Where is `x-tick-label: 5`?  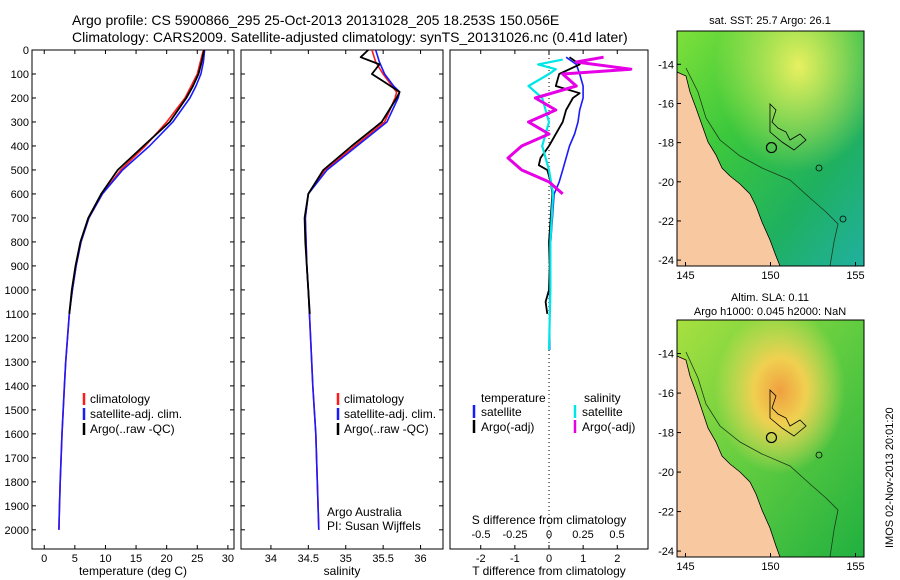 x-tick-label: 5 is located at coordinates (75, 559).